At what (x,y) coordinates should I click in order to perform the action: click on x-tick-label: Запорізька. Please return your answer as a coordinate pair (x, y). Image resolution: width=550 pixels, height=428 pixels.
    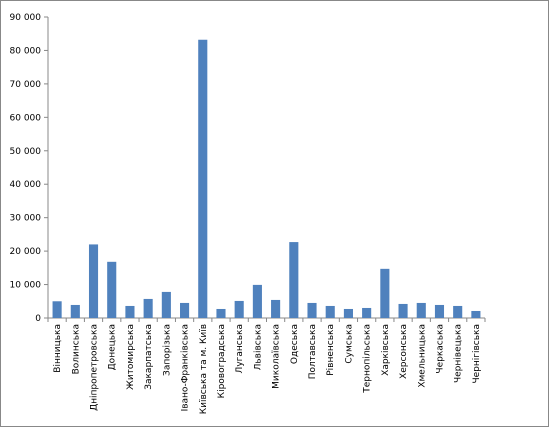
    Looking at the image, I should click on (167, 350).